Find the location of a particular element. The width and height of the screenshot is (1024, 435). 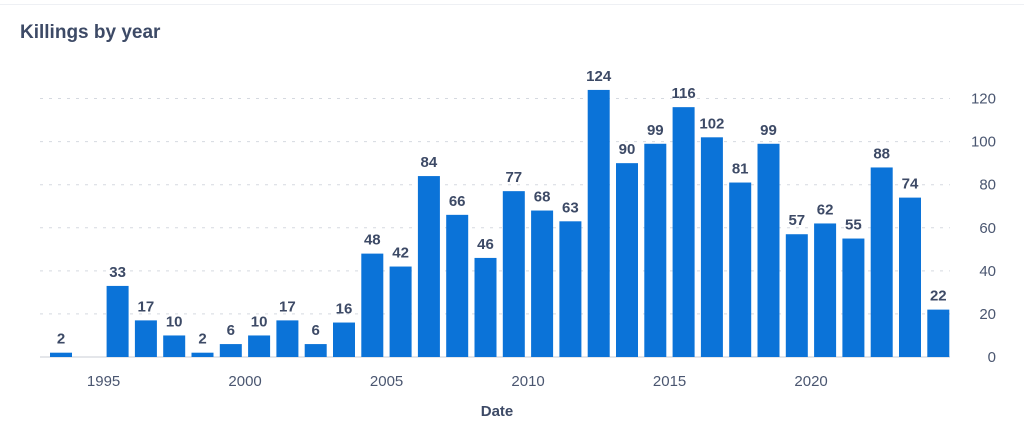

x-tick-label: 1995 is located at coordinates (103, 381).